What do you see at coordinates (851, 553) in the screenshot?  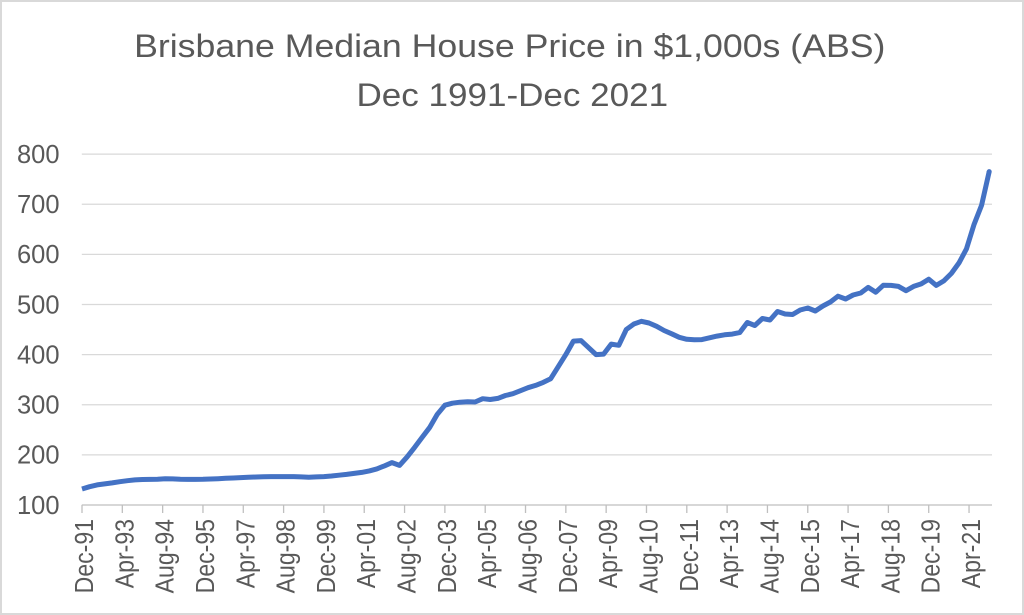 I see `svg-text: Apr-17` at bounding box center [851, 553].